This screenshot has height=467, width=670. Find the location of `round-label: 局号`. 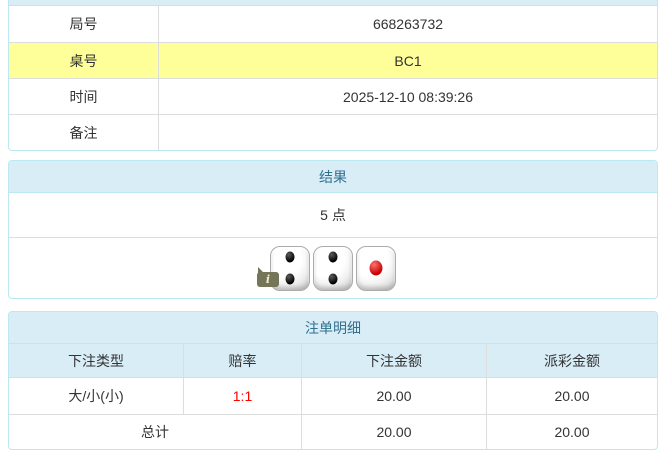

round-label: 局号 is located at coordinates (84, 24).